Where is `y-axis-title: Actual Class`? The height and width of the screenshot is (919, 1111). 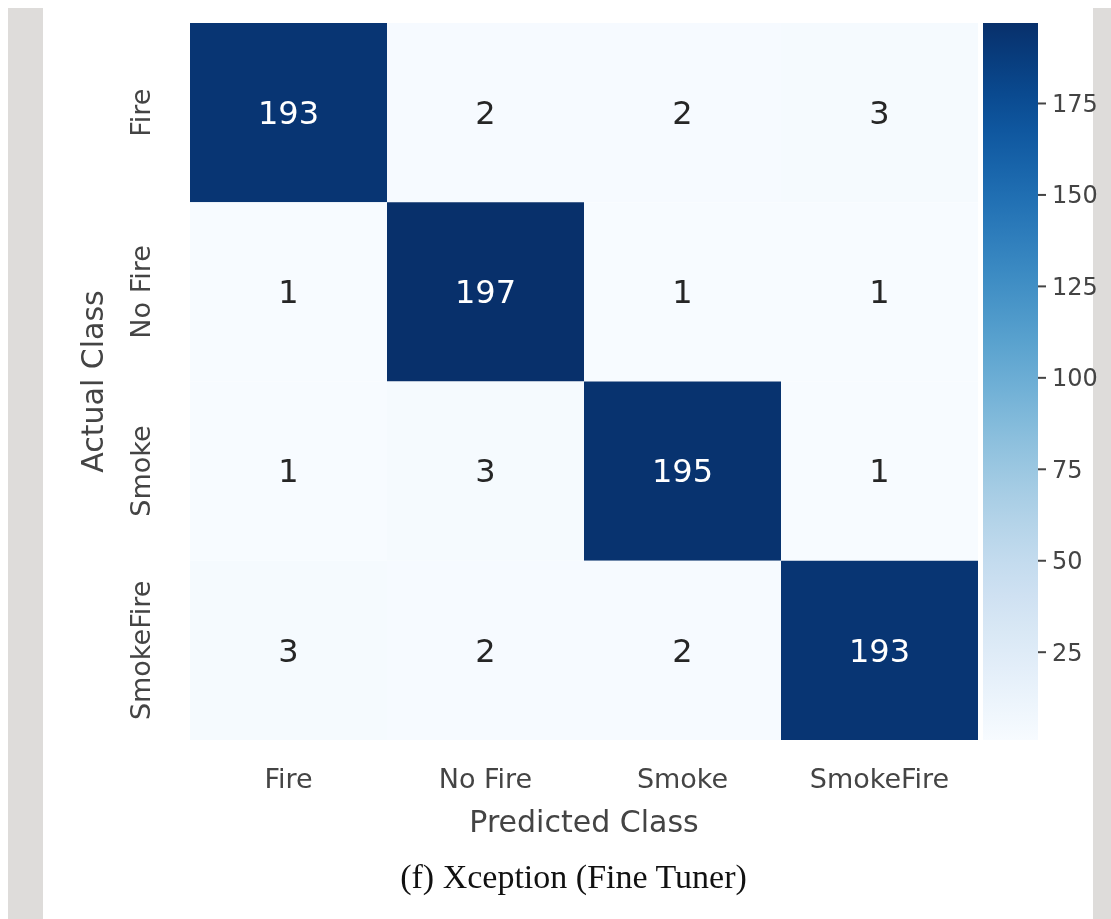
y-axis-title: Actual Class is located at coordinates (92, 381).